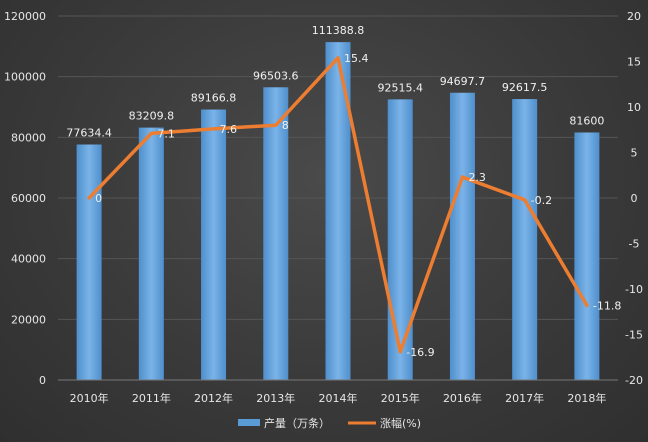 The height and width of the screenshot is (442, 648). Describe the element at coordinates (28, 259) in the screenshot. I see `left-tick-label: 40000` at that location.